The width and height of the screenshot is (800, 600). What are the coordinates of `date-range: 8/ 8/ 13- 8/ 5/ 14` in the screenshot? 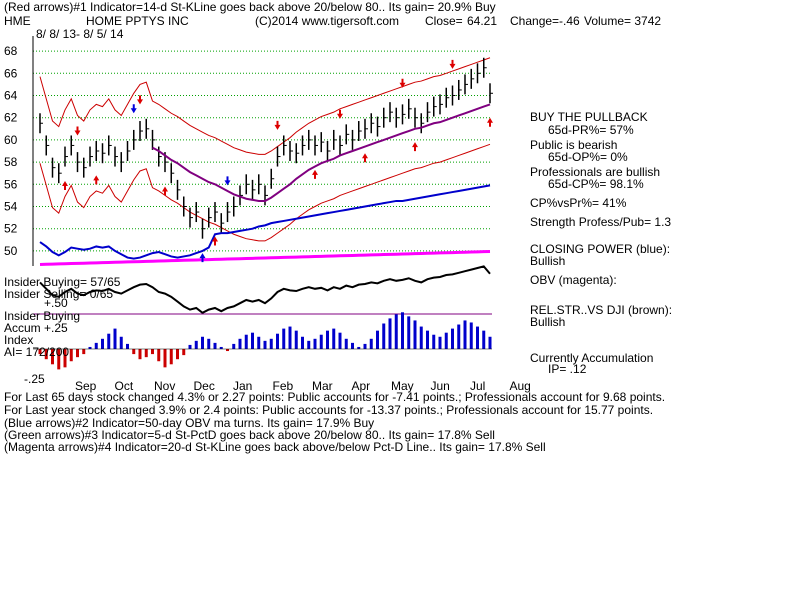 It's located at (80, 34).